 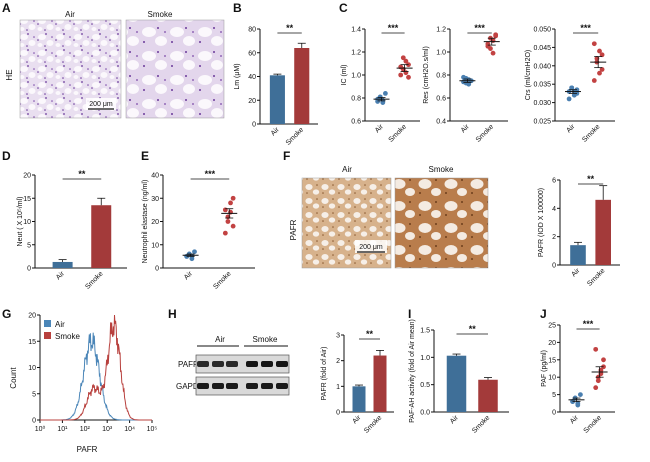 I want to click on panel-letter-j: J, so click(x=543, y=314).